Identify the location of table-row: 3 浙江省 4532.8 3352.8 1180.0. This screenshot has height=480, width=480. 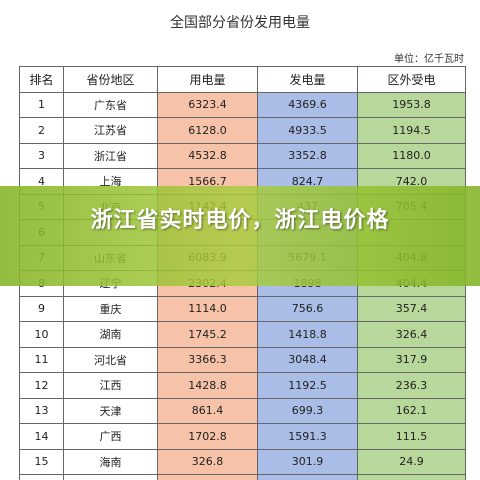
(242, 155).